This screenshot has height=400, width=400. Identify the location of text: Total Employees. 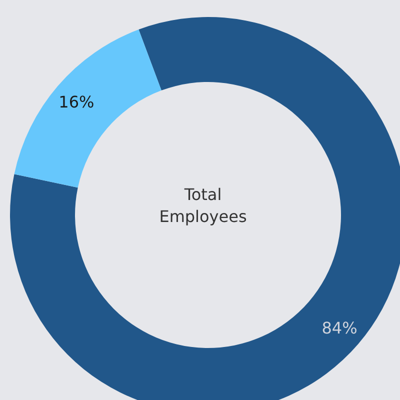
(203, 205).